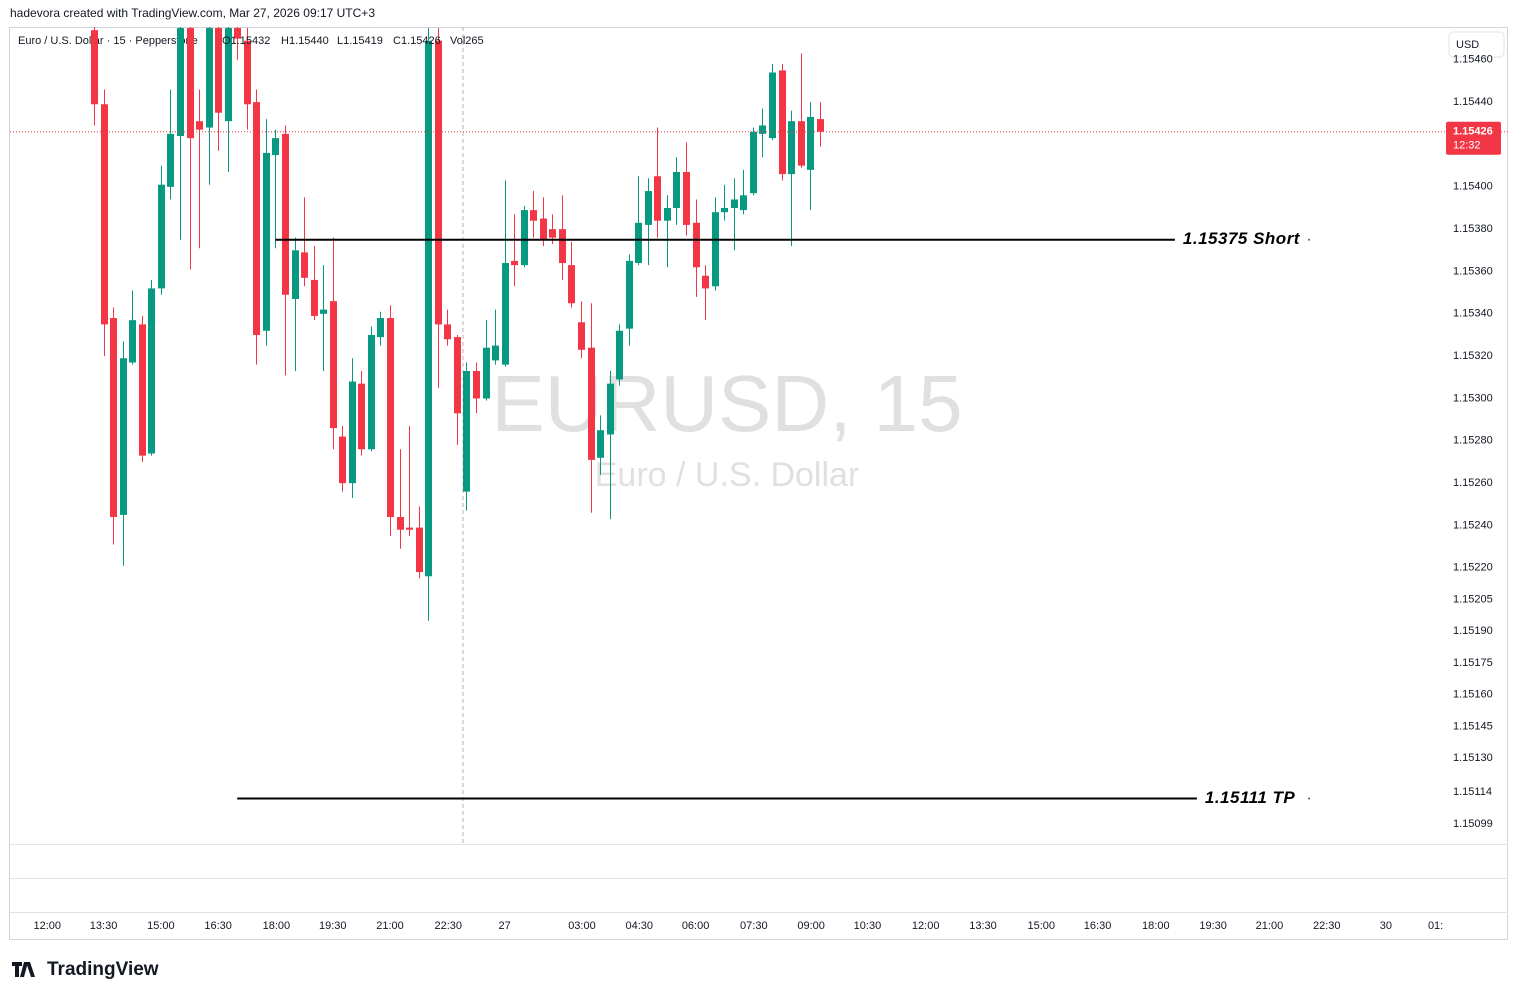 The height and width of the screenshot is (1000, 1518). Describe the element at coordinates (1473, 60) in the screenshot. I see `y-tick-label: 1.15460` at that location.